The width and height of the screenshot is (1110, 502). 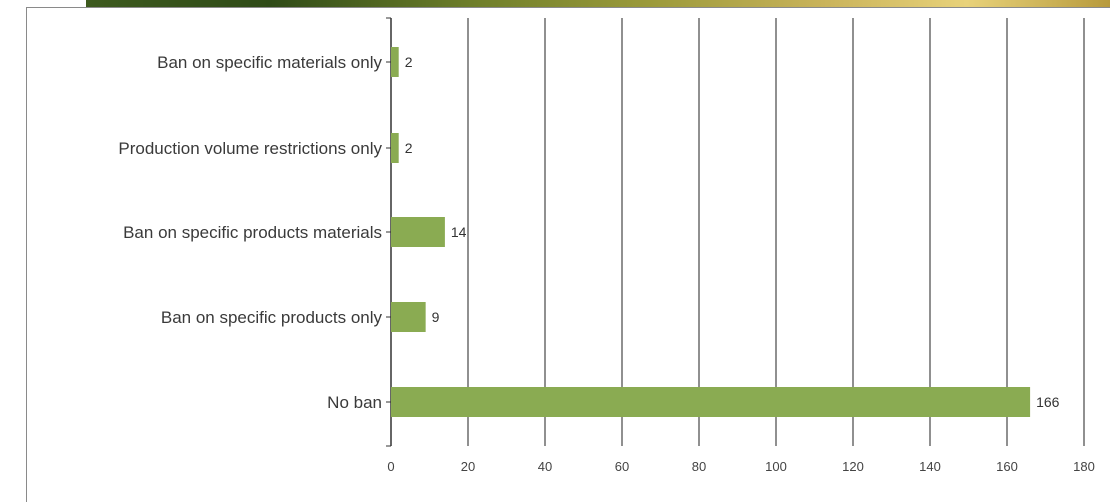 What do you see at coordinates (622, 466) in the screenshot?
I see `x-tick-label: 60` at bounding box center [622, 466].